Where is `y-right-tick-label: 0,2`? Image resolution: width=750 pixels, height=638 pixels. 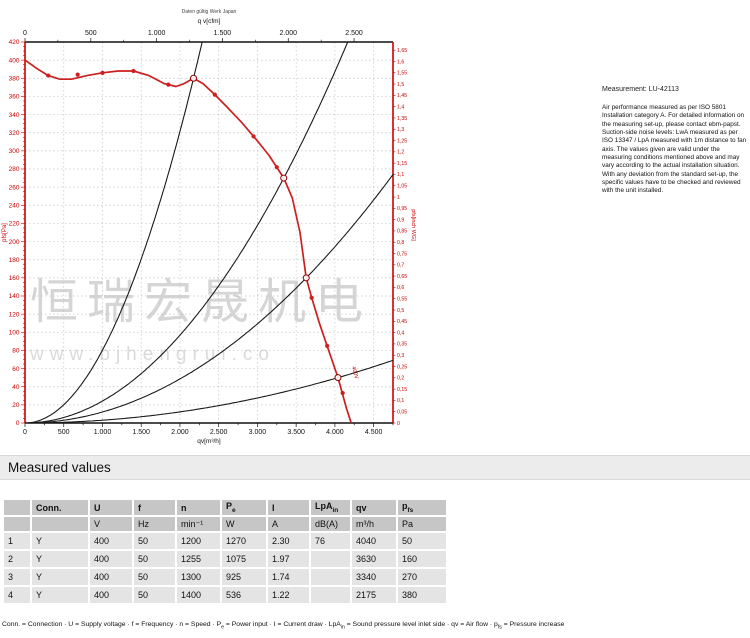
y-right-tick-label: 0,2 is located at coordinates (400, 379).